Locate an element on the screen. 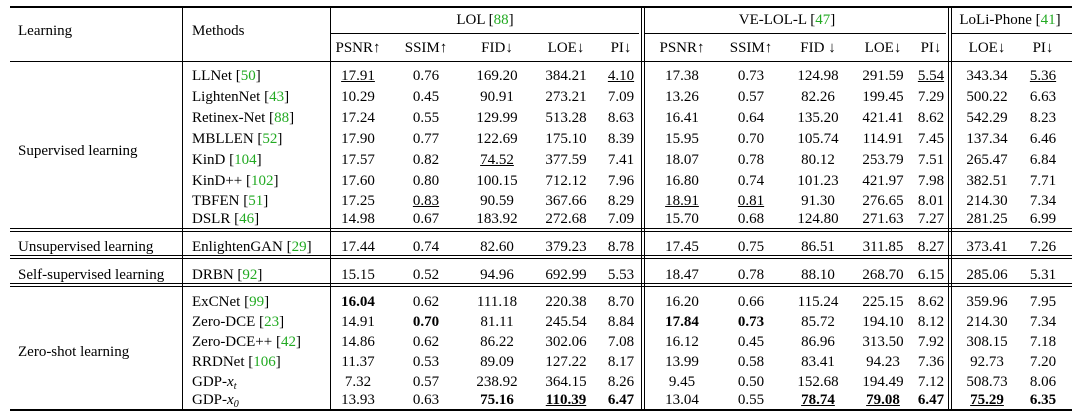 The width and height of the screenshot is (1080, 416). citation-link: 23 is located at coordinates (272, 322).